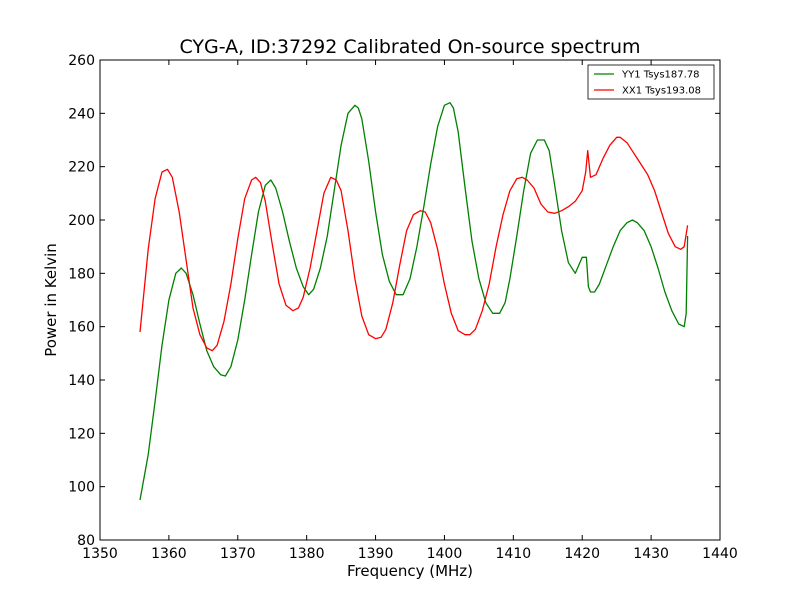  What do you see at coordinates (81, 274) in the screenshot?
I see `y-tick-label: 180` at bounding box center [81, 274].